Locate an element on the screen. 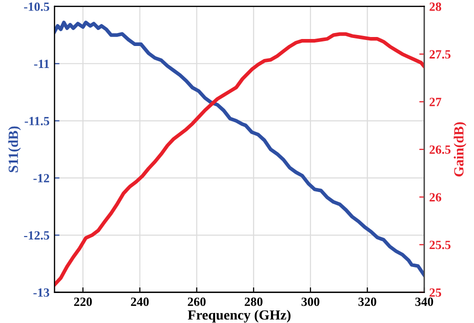 Image resolution: width=474 pixels, height=323 pixels. y-tick-label: -12 is located at coordinates (41, 178).